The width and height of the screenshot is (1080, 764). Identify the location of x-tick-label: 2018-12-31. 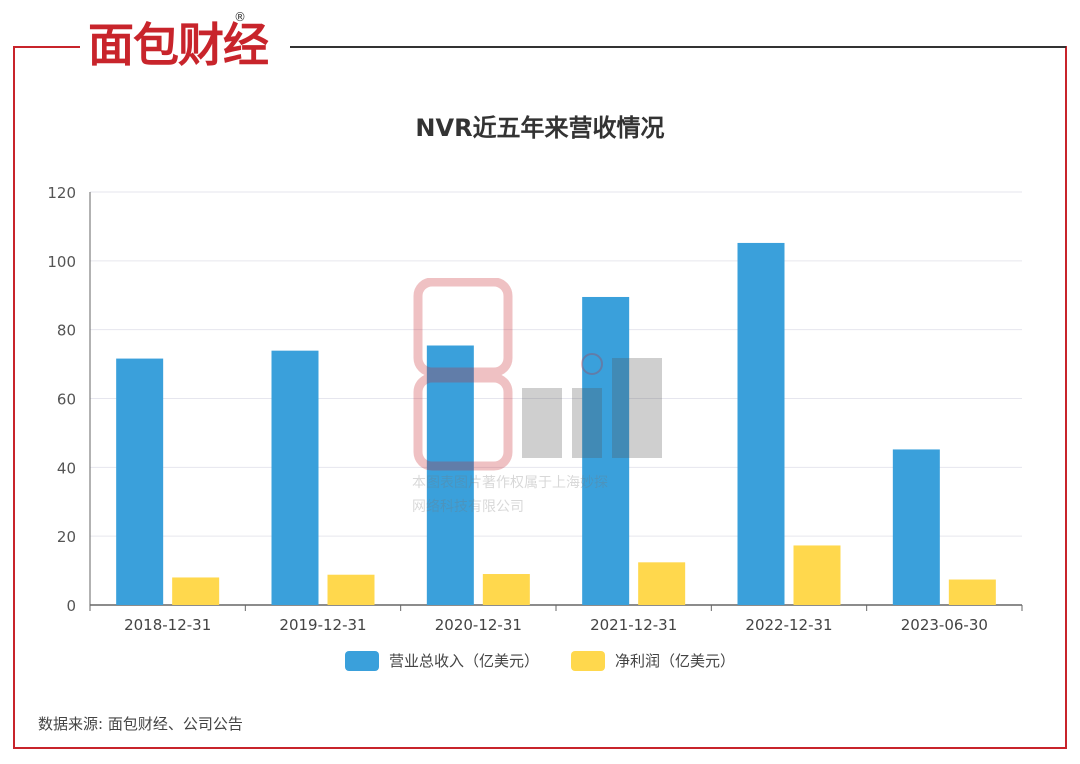
(167, 625).